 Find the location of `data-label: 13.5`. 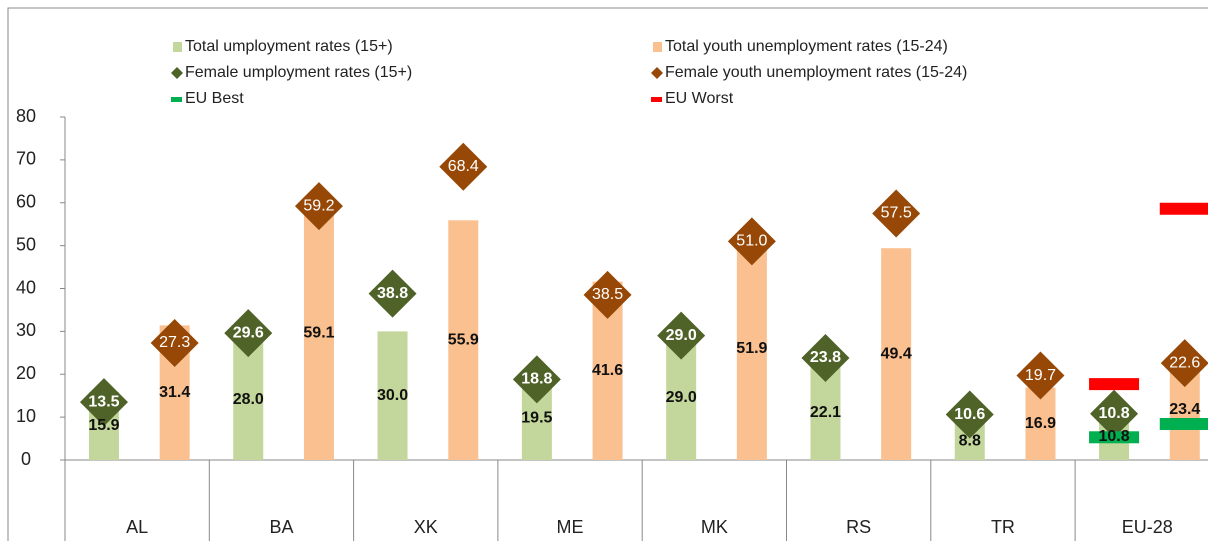

data-label: 13.5 is located at coordinates (103, 401).